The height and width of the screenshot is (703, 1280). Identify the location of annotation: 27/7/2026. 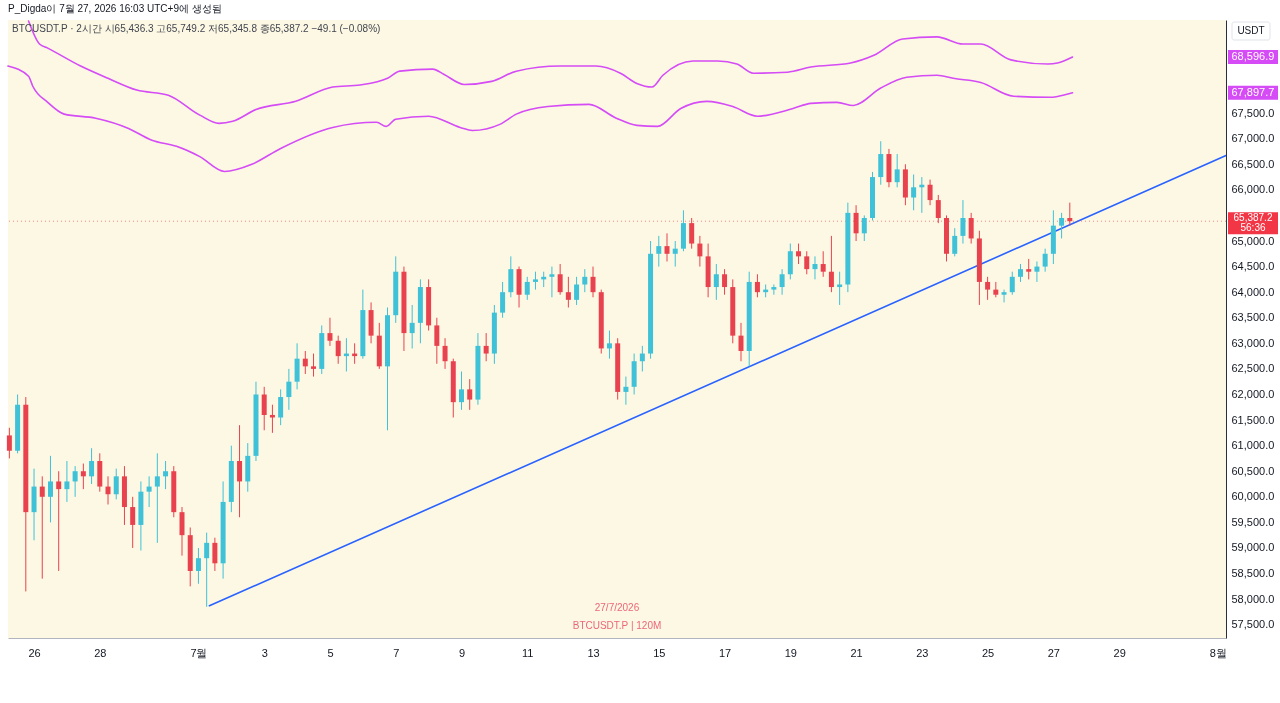
(617, 607).